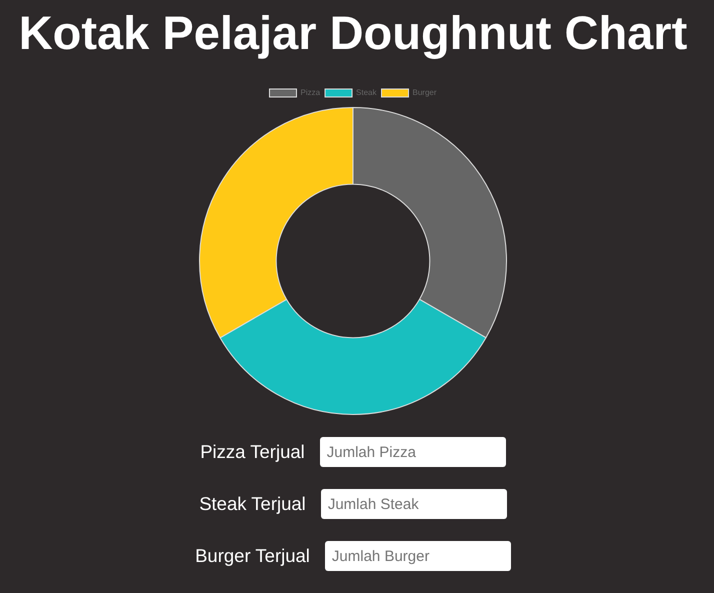 This screenshot has height=593, width=714. What do you see at coordinates (367, 93) in the screenshot?
I see `legend-label: Steak` at bounding box center [367, 93].